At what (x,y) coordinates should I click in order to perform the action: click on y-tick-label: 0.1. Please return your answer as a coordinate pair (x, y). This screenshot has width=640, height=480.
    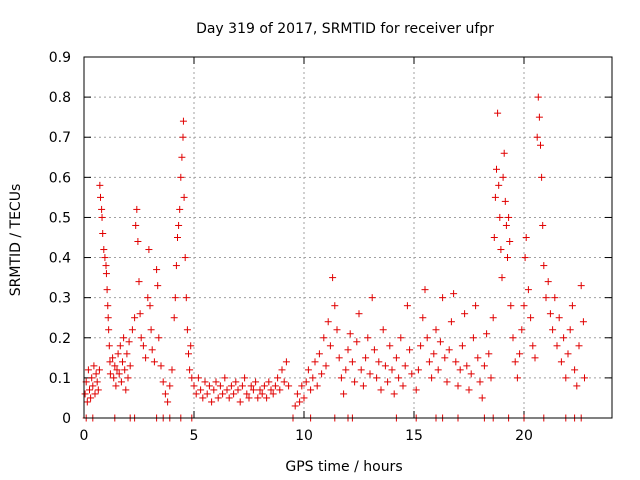
    Looking at the image, I should click on (60, 379).